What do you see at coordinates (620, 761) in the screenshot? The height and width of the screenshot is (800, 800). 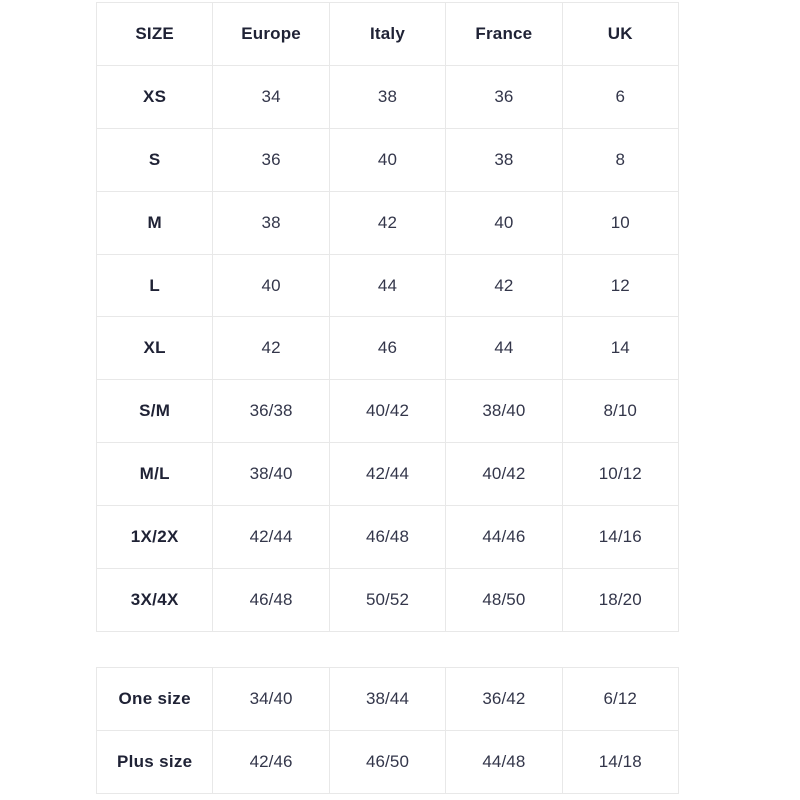 I see `uk-value: 14/18` at bounding box center [620, 761].